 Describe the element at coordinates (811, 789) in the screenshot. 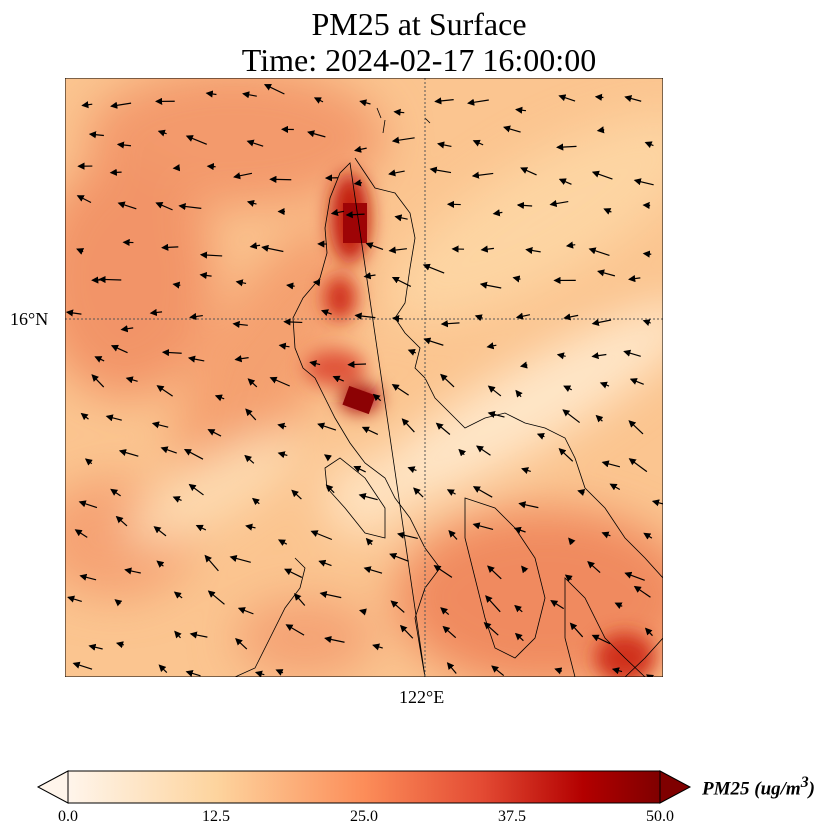

I see `colorbar-label-close: )` at that location.